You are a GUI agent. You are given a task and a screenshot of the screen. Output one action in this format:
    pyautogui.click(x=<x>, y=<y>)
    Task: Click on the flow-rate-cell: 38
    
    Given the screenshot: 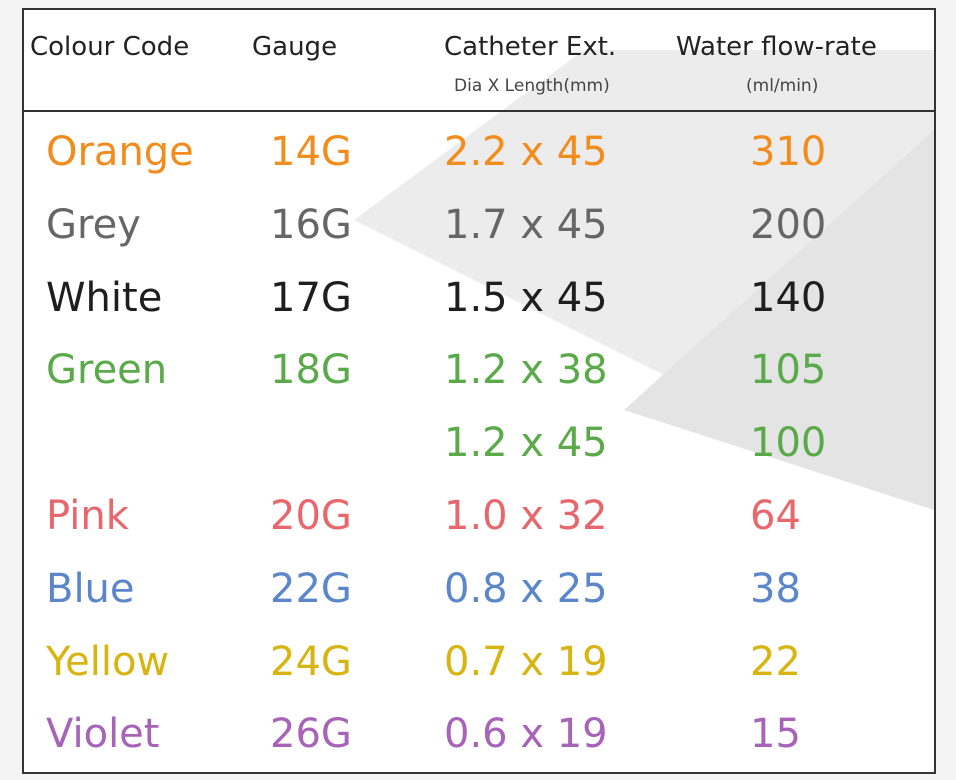 What is the action you would take?
    pyautogui.click(x=775, y=588)
    